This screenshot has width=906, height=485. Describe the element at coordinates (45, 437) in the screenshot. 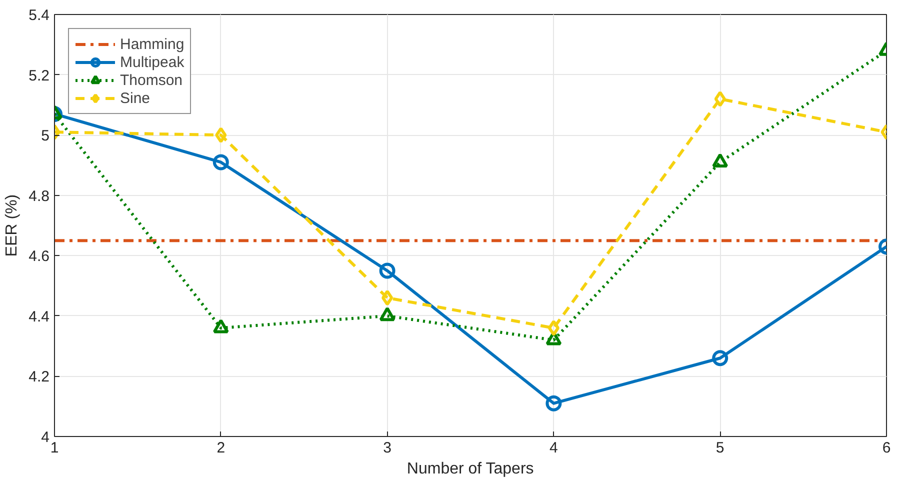

I see `y-tick-label: 4` at that location.